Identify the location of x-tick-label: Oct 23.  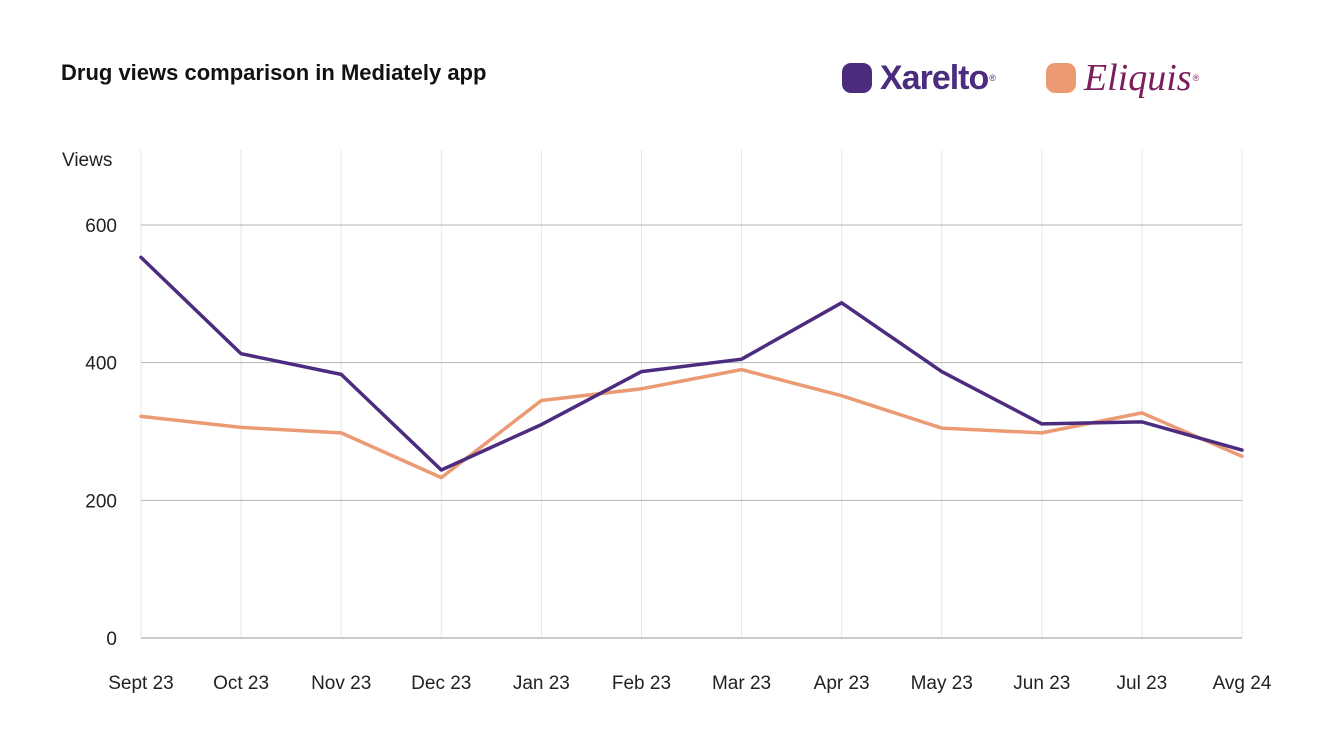
(241, 683).